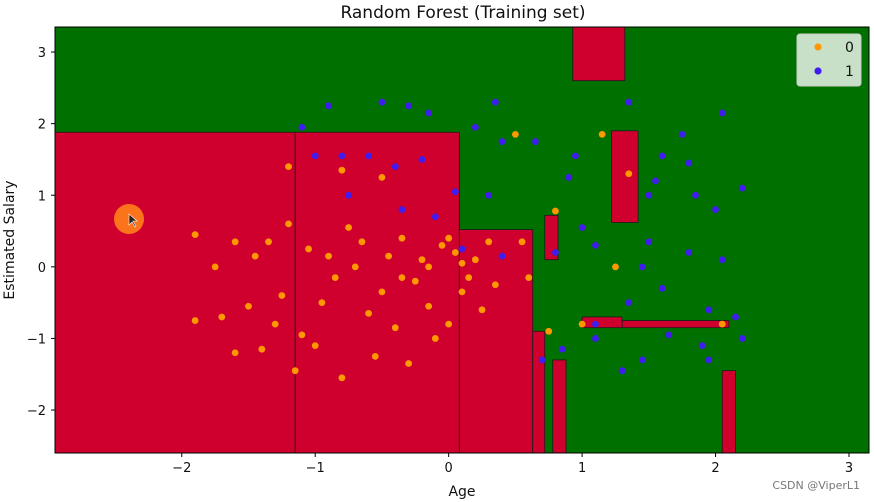 The height and width of the screenshot is (502, 874). What do you see at coordinates (849, 468) in the screenshot?
I see `x-tick-label: 3` at bounding box center [849, 468].